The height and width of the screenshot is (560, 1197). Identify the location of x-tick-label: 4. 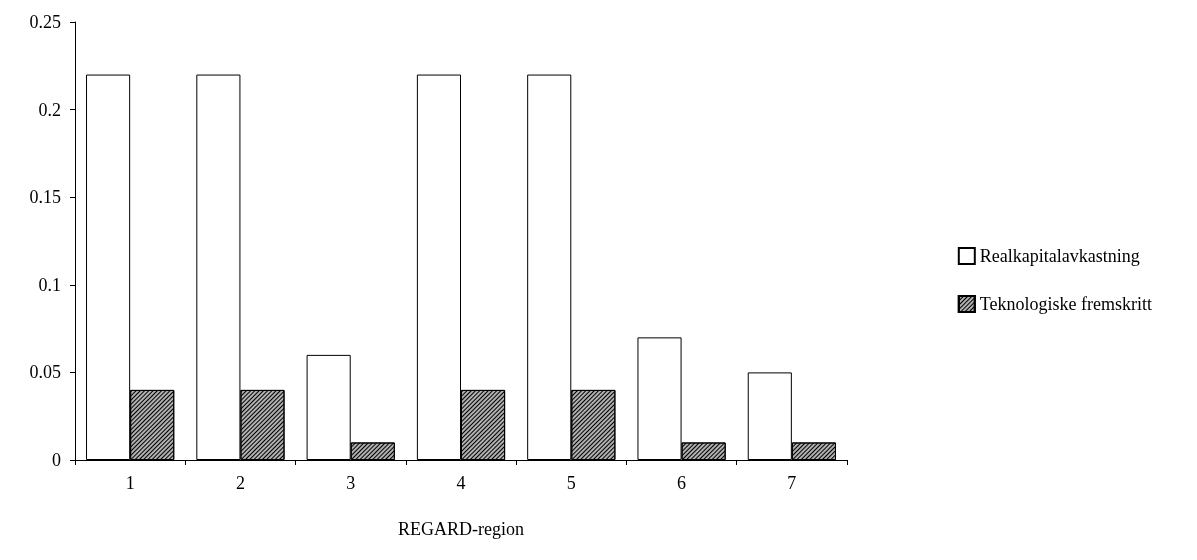
(461, 483).